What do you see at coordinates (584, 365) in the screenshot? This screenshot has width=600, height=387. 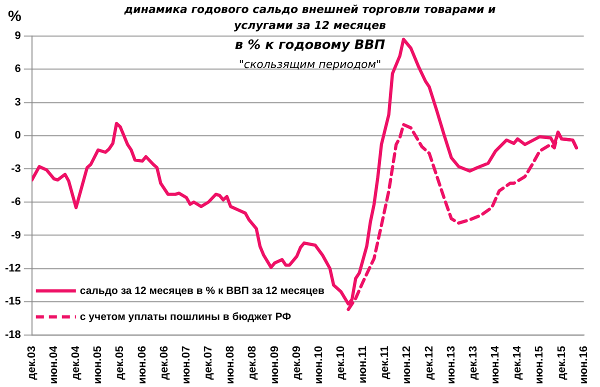 I see `x-tick-label: июн.16` at bounding box center [584, 365].